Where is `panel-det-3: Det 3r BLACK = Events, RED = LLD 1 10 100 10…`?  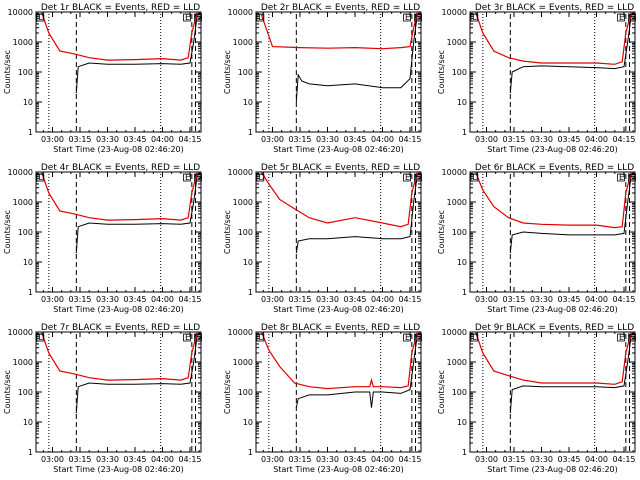
panel-det-3: Det 3r BLACK = Events, RED = LLD 1 10 100 10… is located at coordinates (536, 78).